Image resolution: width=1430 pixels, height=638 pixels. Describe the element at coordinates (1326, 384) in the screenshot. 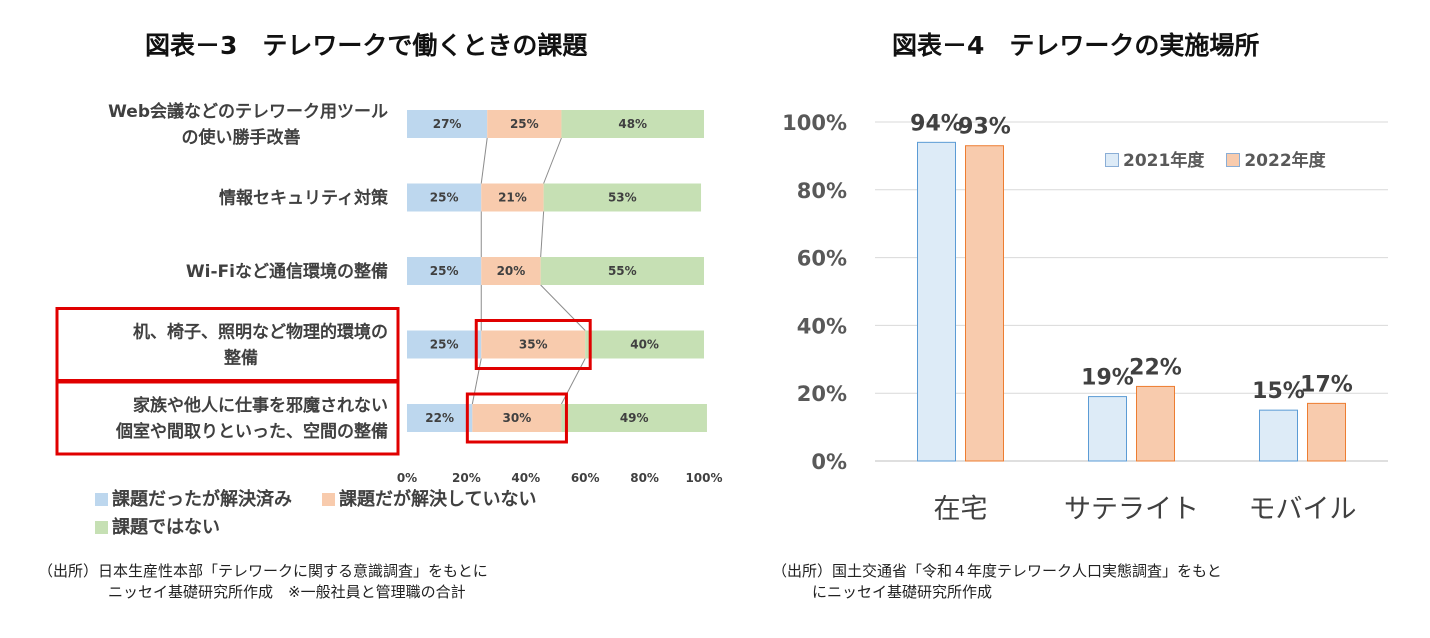

I see `data-label: 17%` at that location.